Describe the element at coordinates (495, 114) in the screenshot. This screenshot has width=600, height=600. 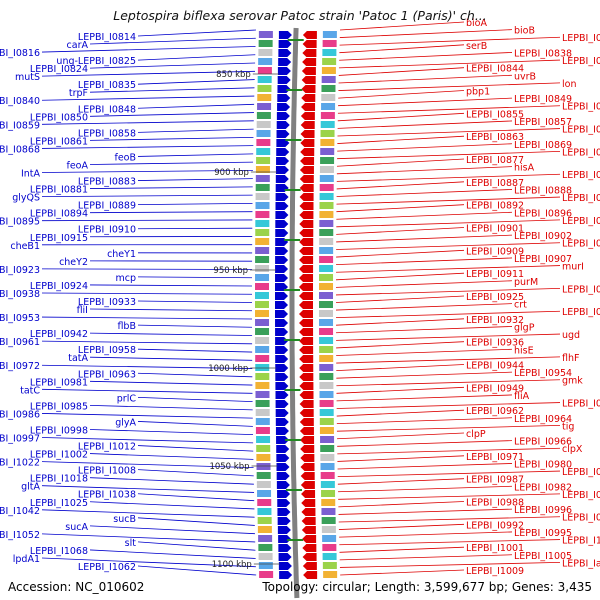
I see `right-gene-label: LEPBI_I0855` at that location.